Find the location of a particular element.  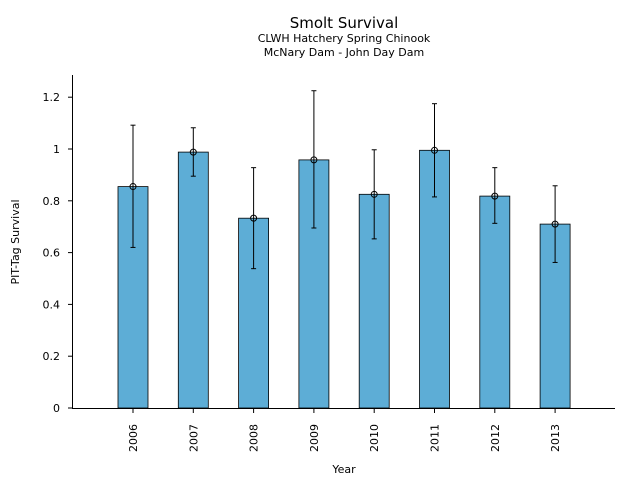

point-marker-2008 is located at coordinates (254, 218).